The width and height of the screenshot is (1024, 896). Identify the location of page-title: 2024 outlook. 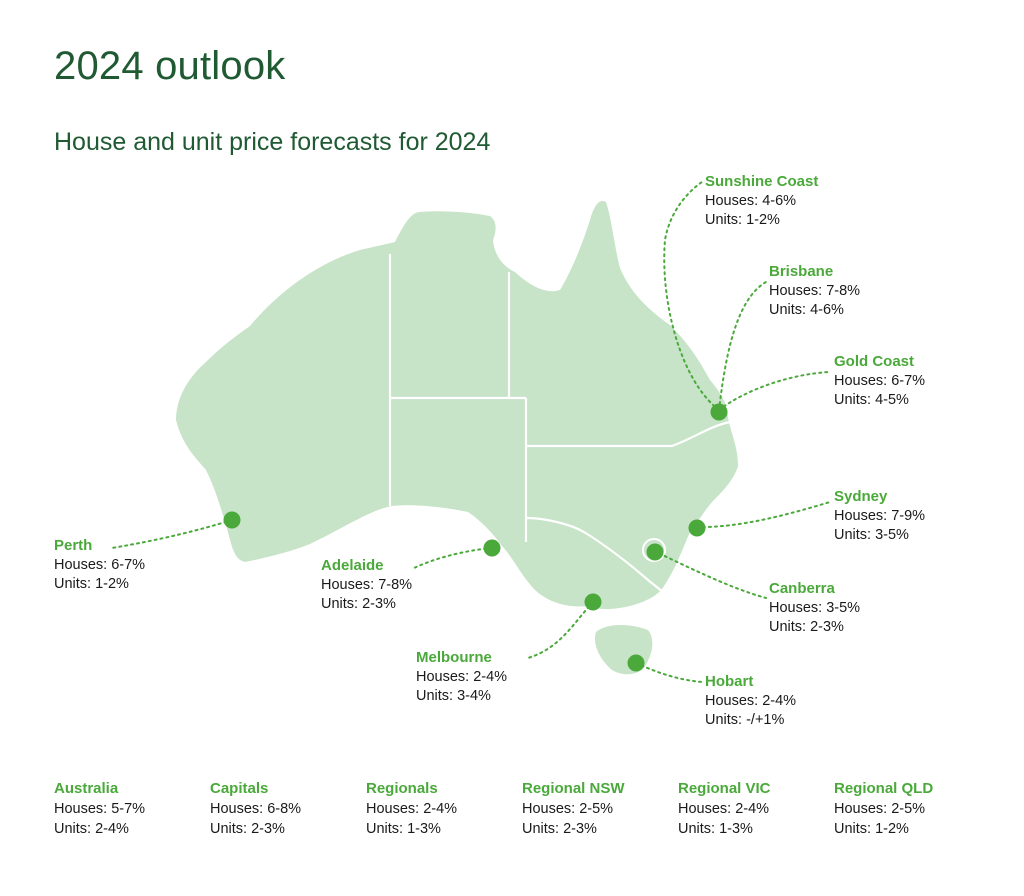
(170, 66).